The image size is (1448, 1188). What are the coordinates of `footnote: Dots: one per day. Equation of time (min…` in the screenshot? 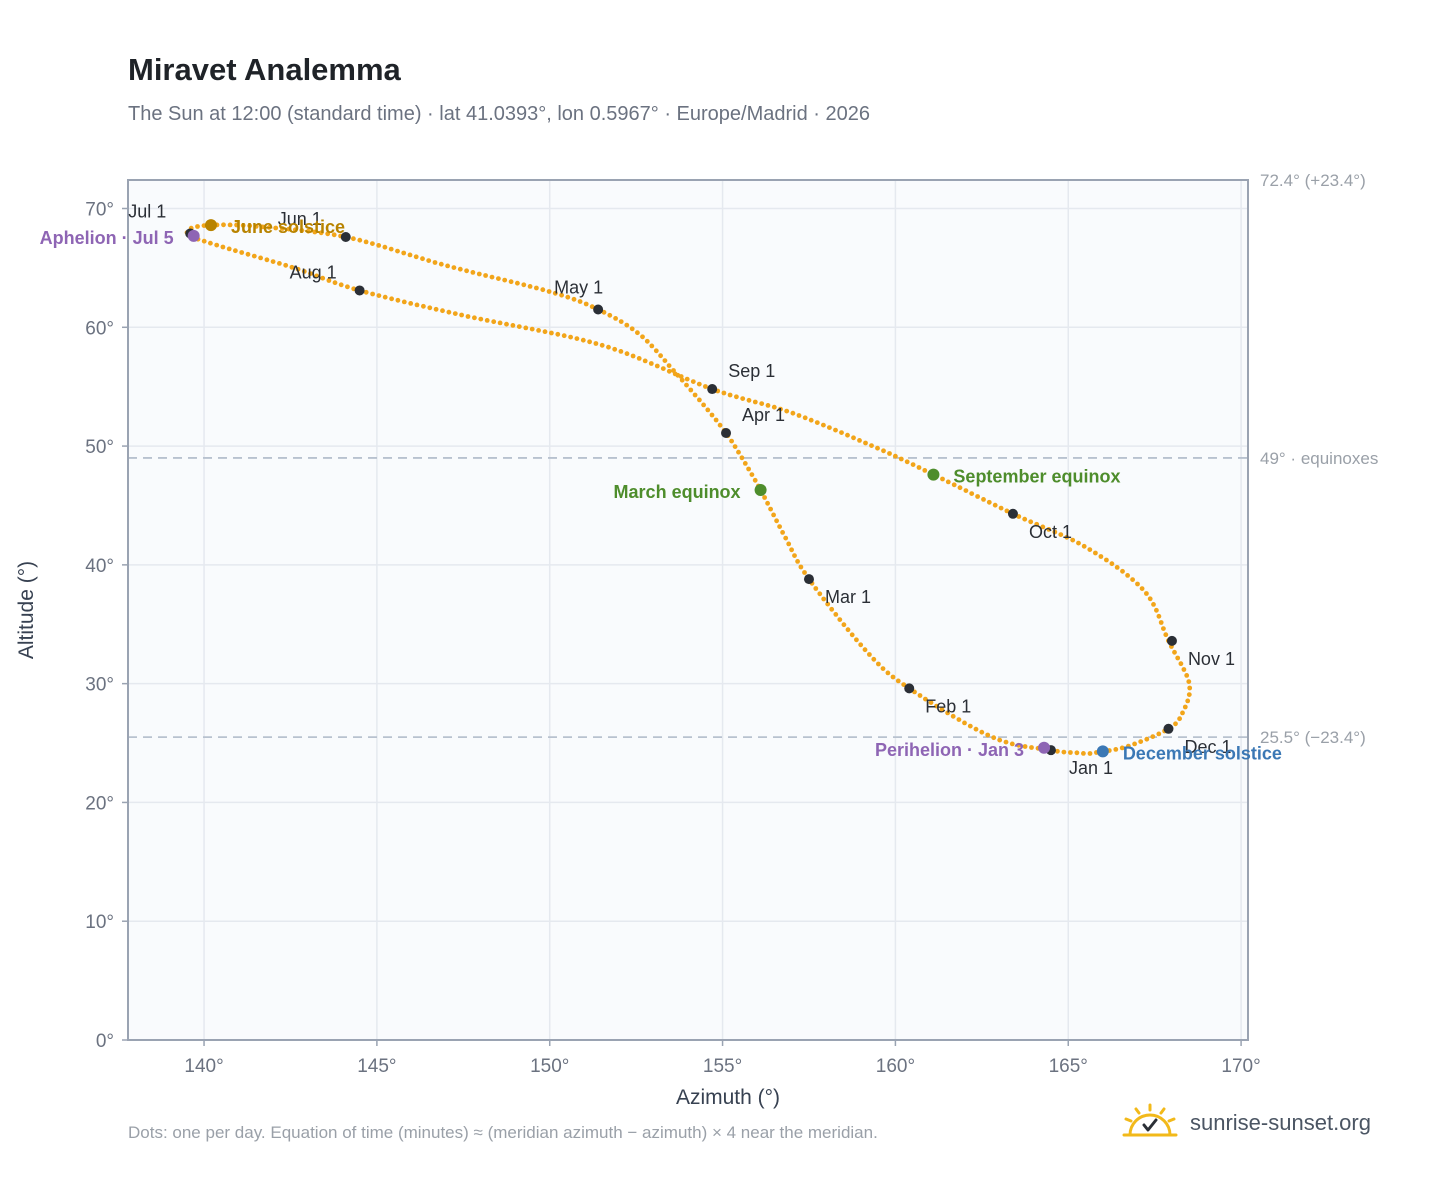 It's located at (503, 1132).